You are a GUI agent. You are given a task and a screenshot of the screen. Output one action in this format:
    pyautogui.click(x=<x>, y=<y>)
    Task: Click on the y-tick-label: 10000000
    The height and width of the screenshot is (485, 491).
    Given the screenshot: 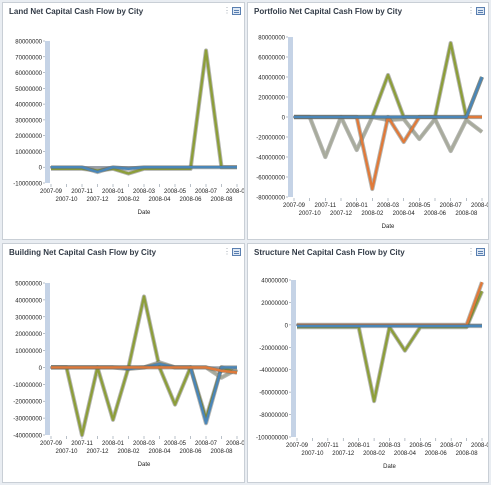 What is the action you would take?
    pyautogui.click(x=28, y=153)
    